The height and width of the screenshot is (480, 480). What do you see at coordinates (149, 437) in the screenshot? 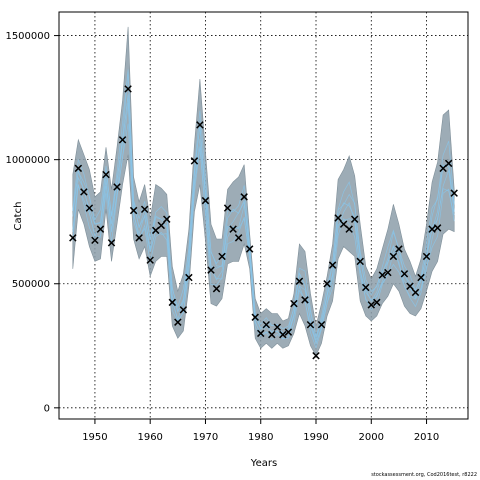
I see `x-tick-label: 1960` at bounding box center [149, 437].